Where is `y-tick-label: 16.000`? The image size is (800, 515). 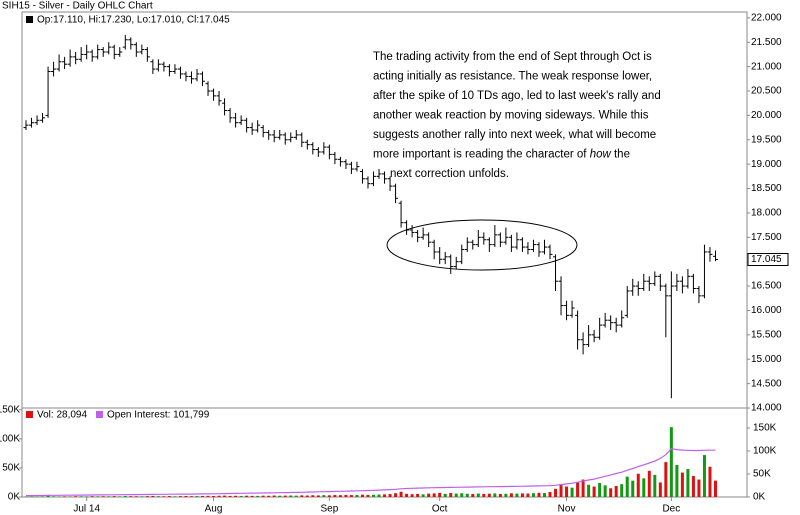 y-tick-label: 16.000 is located at coordinates (766, 310).